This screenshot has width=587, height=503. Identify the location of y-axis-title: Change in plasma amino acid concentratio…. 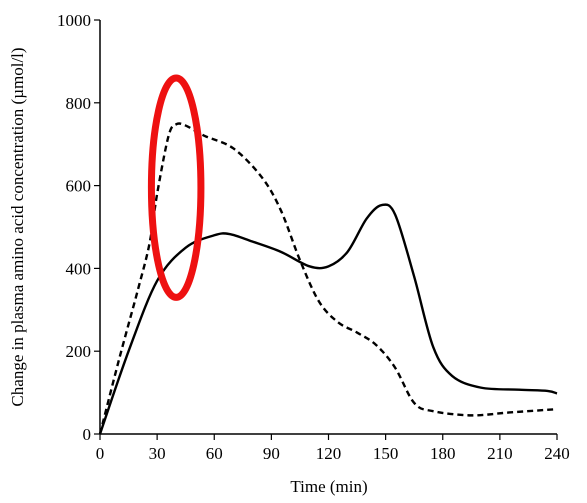
(17, 226).